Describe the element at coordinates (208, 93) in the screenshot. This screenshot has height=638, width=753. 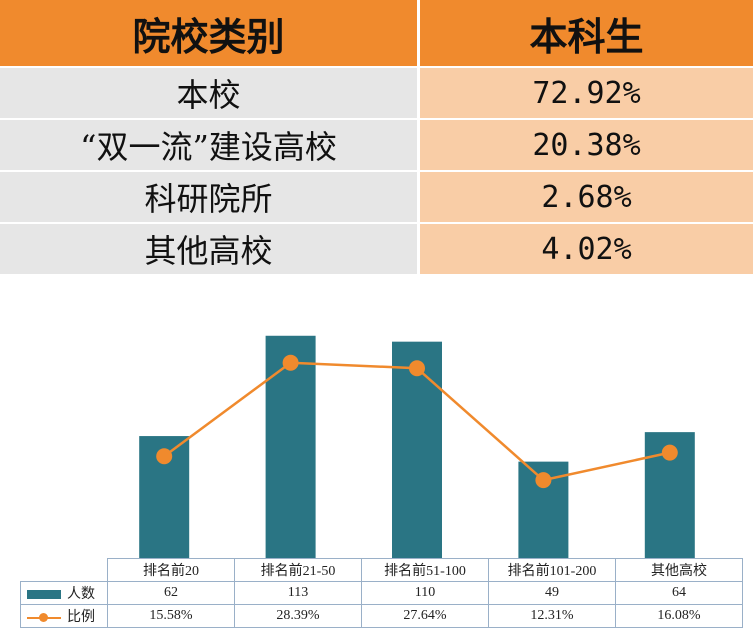
I see `row-category: 本校` at that location.